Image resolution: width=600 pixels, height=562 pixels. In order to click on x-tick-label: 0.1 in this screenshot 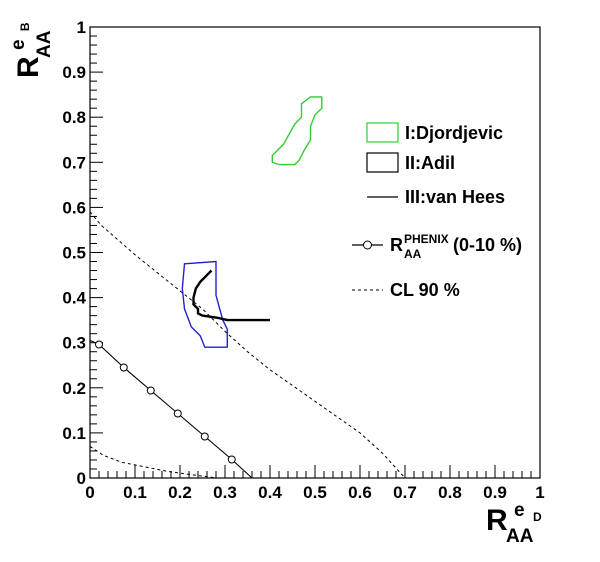, I will do `click(135, 492)`.